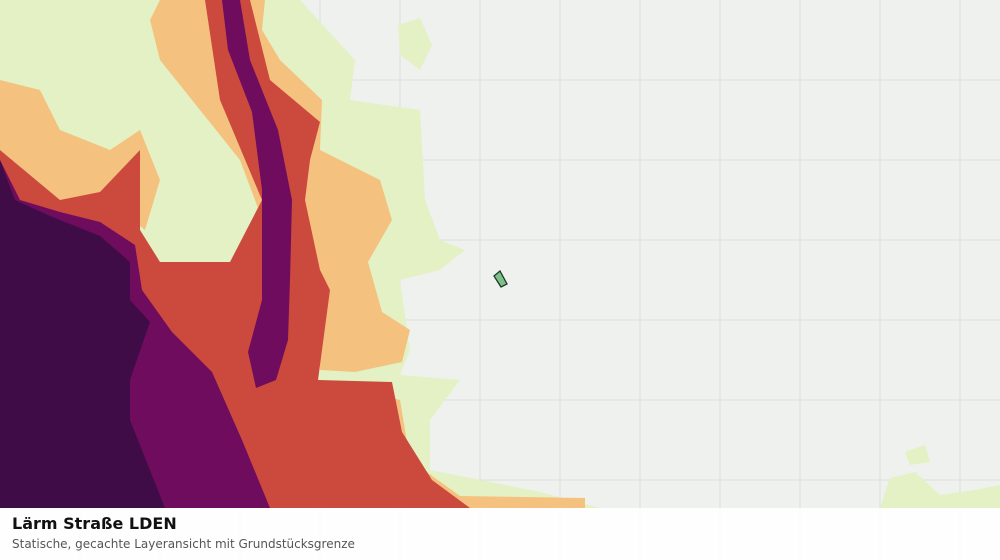 This screenshot has width=1000, height=560. I want to click on map-title: Lärm Straße LDEN, so click(94, 523).